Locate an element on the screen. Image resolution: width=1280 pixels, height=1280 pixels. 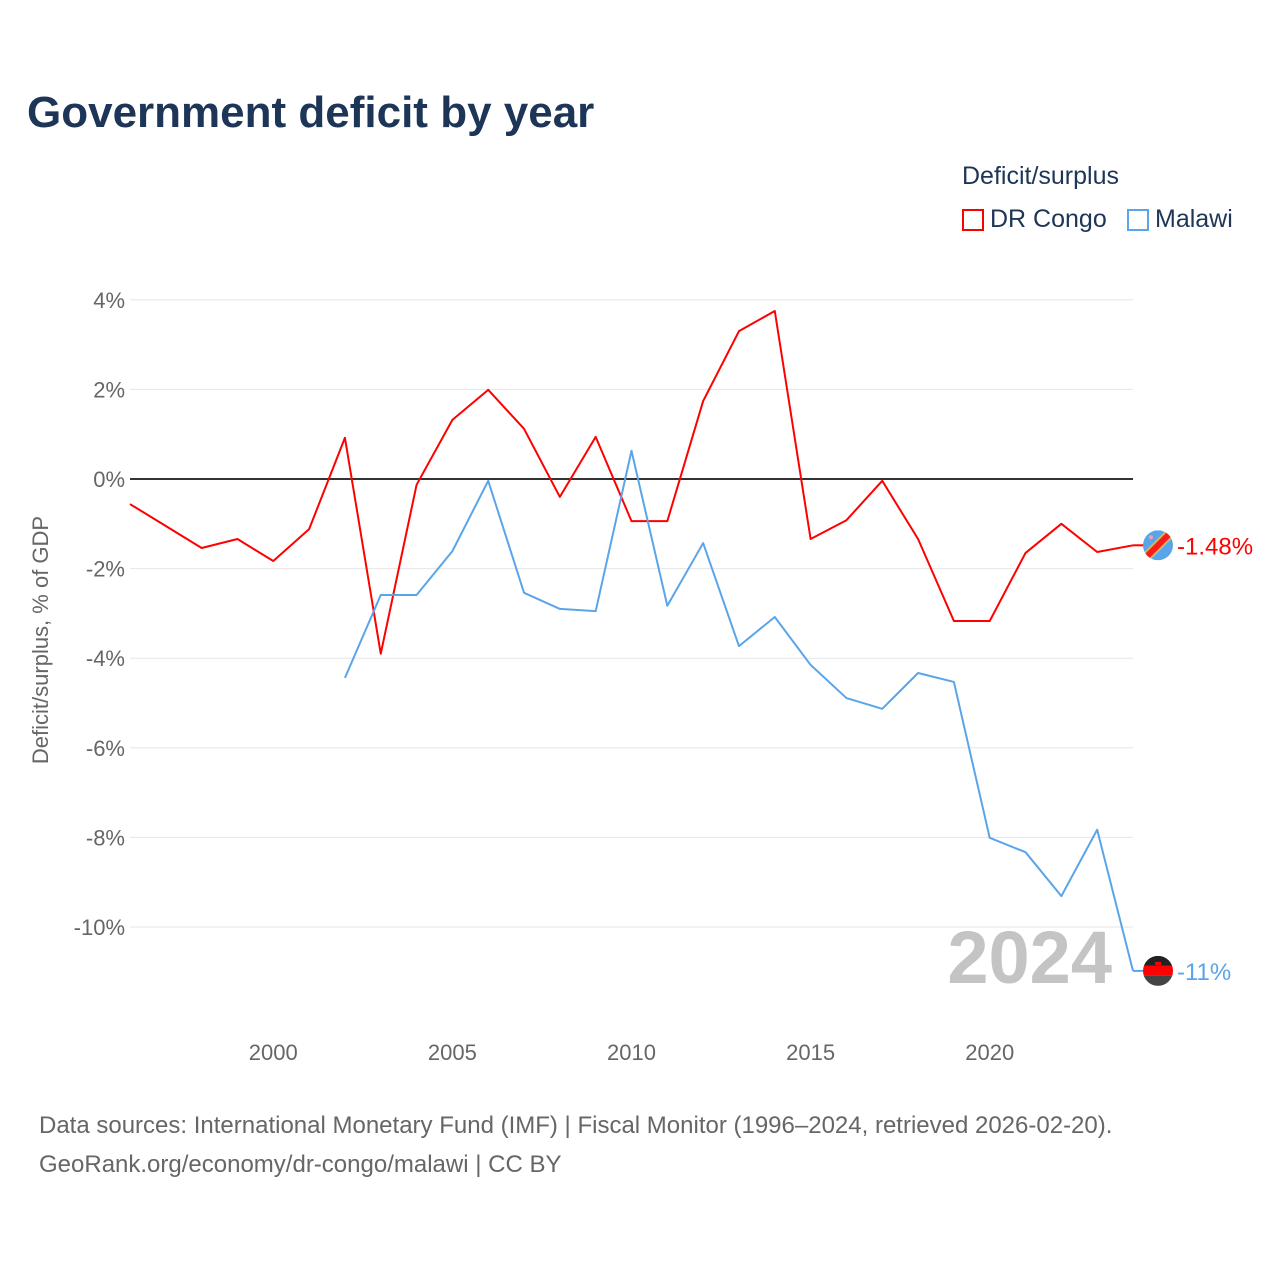
y-tick-label: 4% is located at coordinates (109, 300).